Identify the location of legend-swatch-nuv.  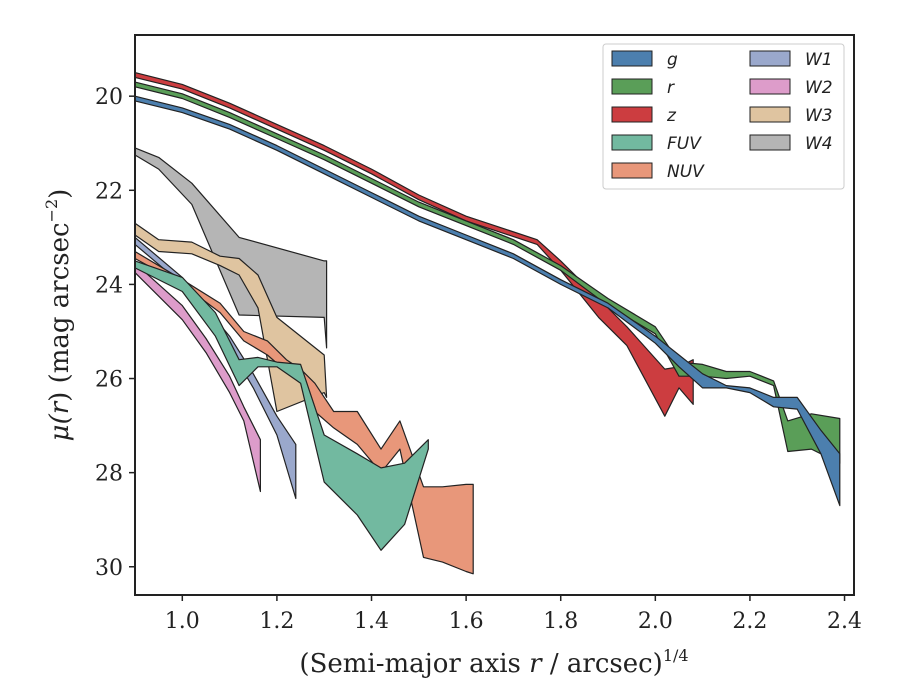
(632, 170).